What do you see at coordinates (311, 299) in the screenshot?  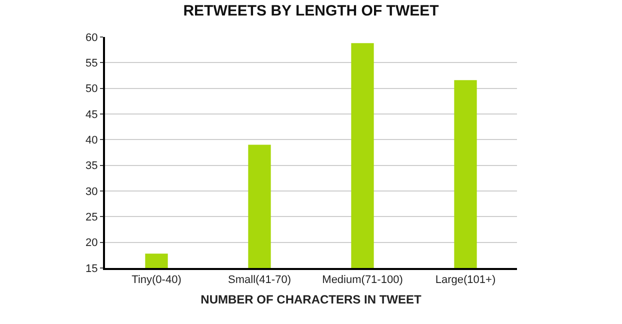 I see `x-axis-title: NUMBER OF CHARACTERS IN TWEET` at bounding box center [311, 299].